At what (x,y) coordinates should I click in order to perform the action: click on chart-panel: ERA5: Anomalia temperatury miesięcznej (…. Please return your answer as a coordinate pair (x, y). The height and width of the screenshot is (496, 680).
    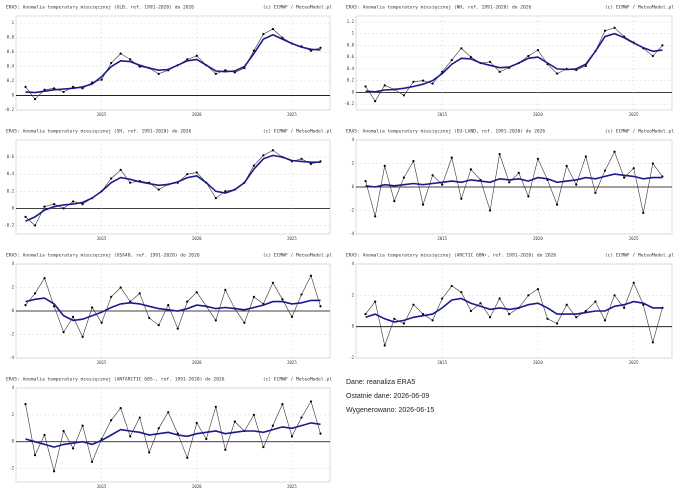
    Looking at the image, I should click on (168, 61).